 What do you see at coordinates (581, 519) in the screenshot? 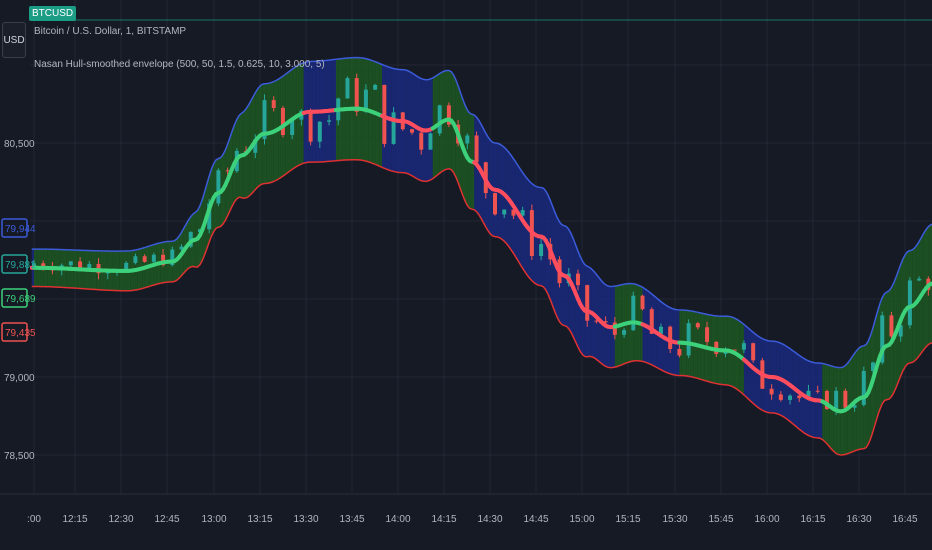
I see `x-tick-label: 15:00` at bounding box center [581, 519].